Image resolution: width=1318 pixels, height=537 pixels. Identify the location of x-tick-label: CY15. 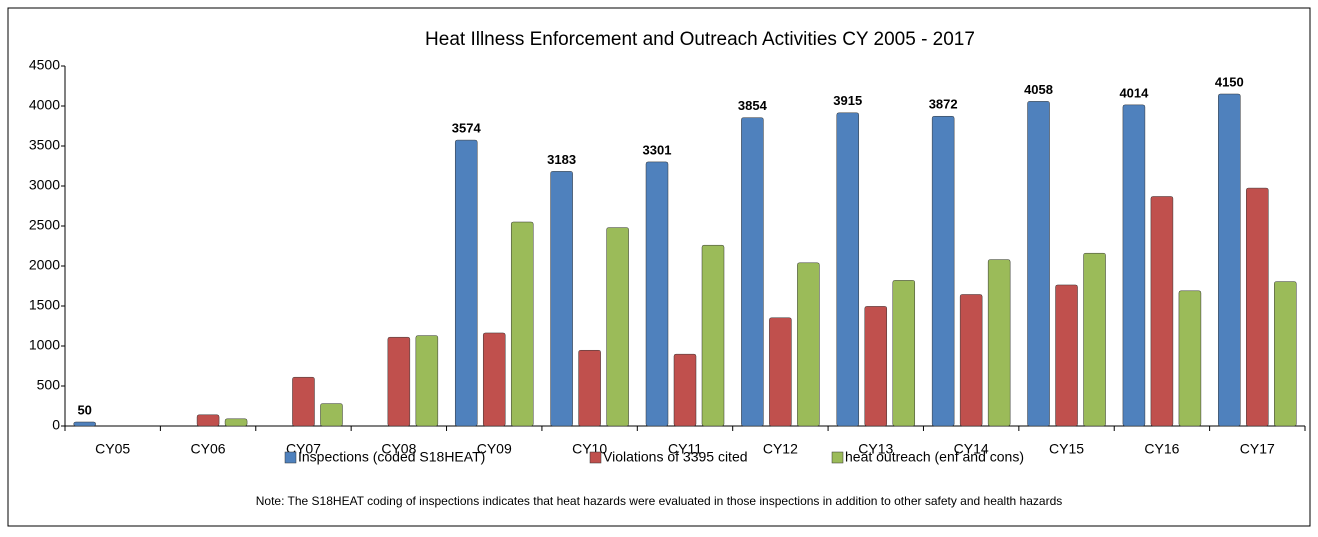
(1066, 449).